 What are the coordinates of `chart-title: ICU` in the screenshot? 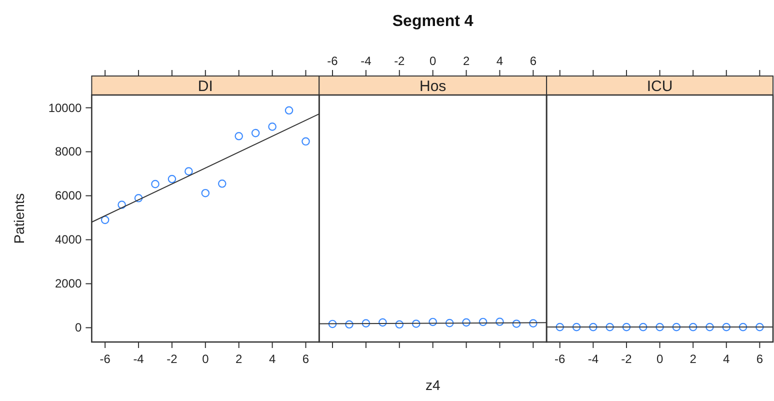 It's located at (659, 86).